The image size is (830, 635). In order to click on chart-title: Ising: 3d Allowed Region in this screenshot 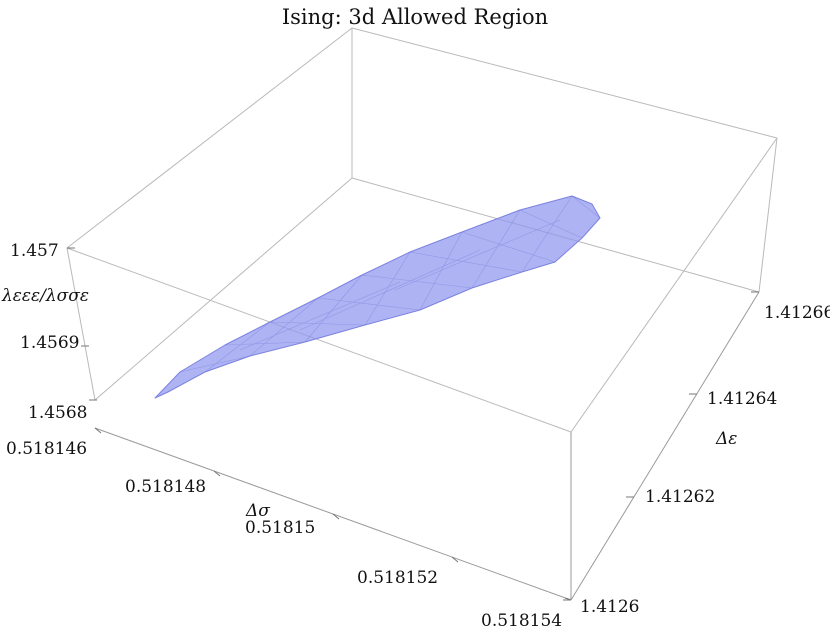, I will do `click(415, 17)`.